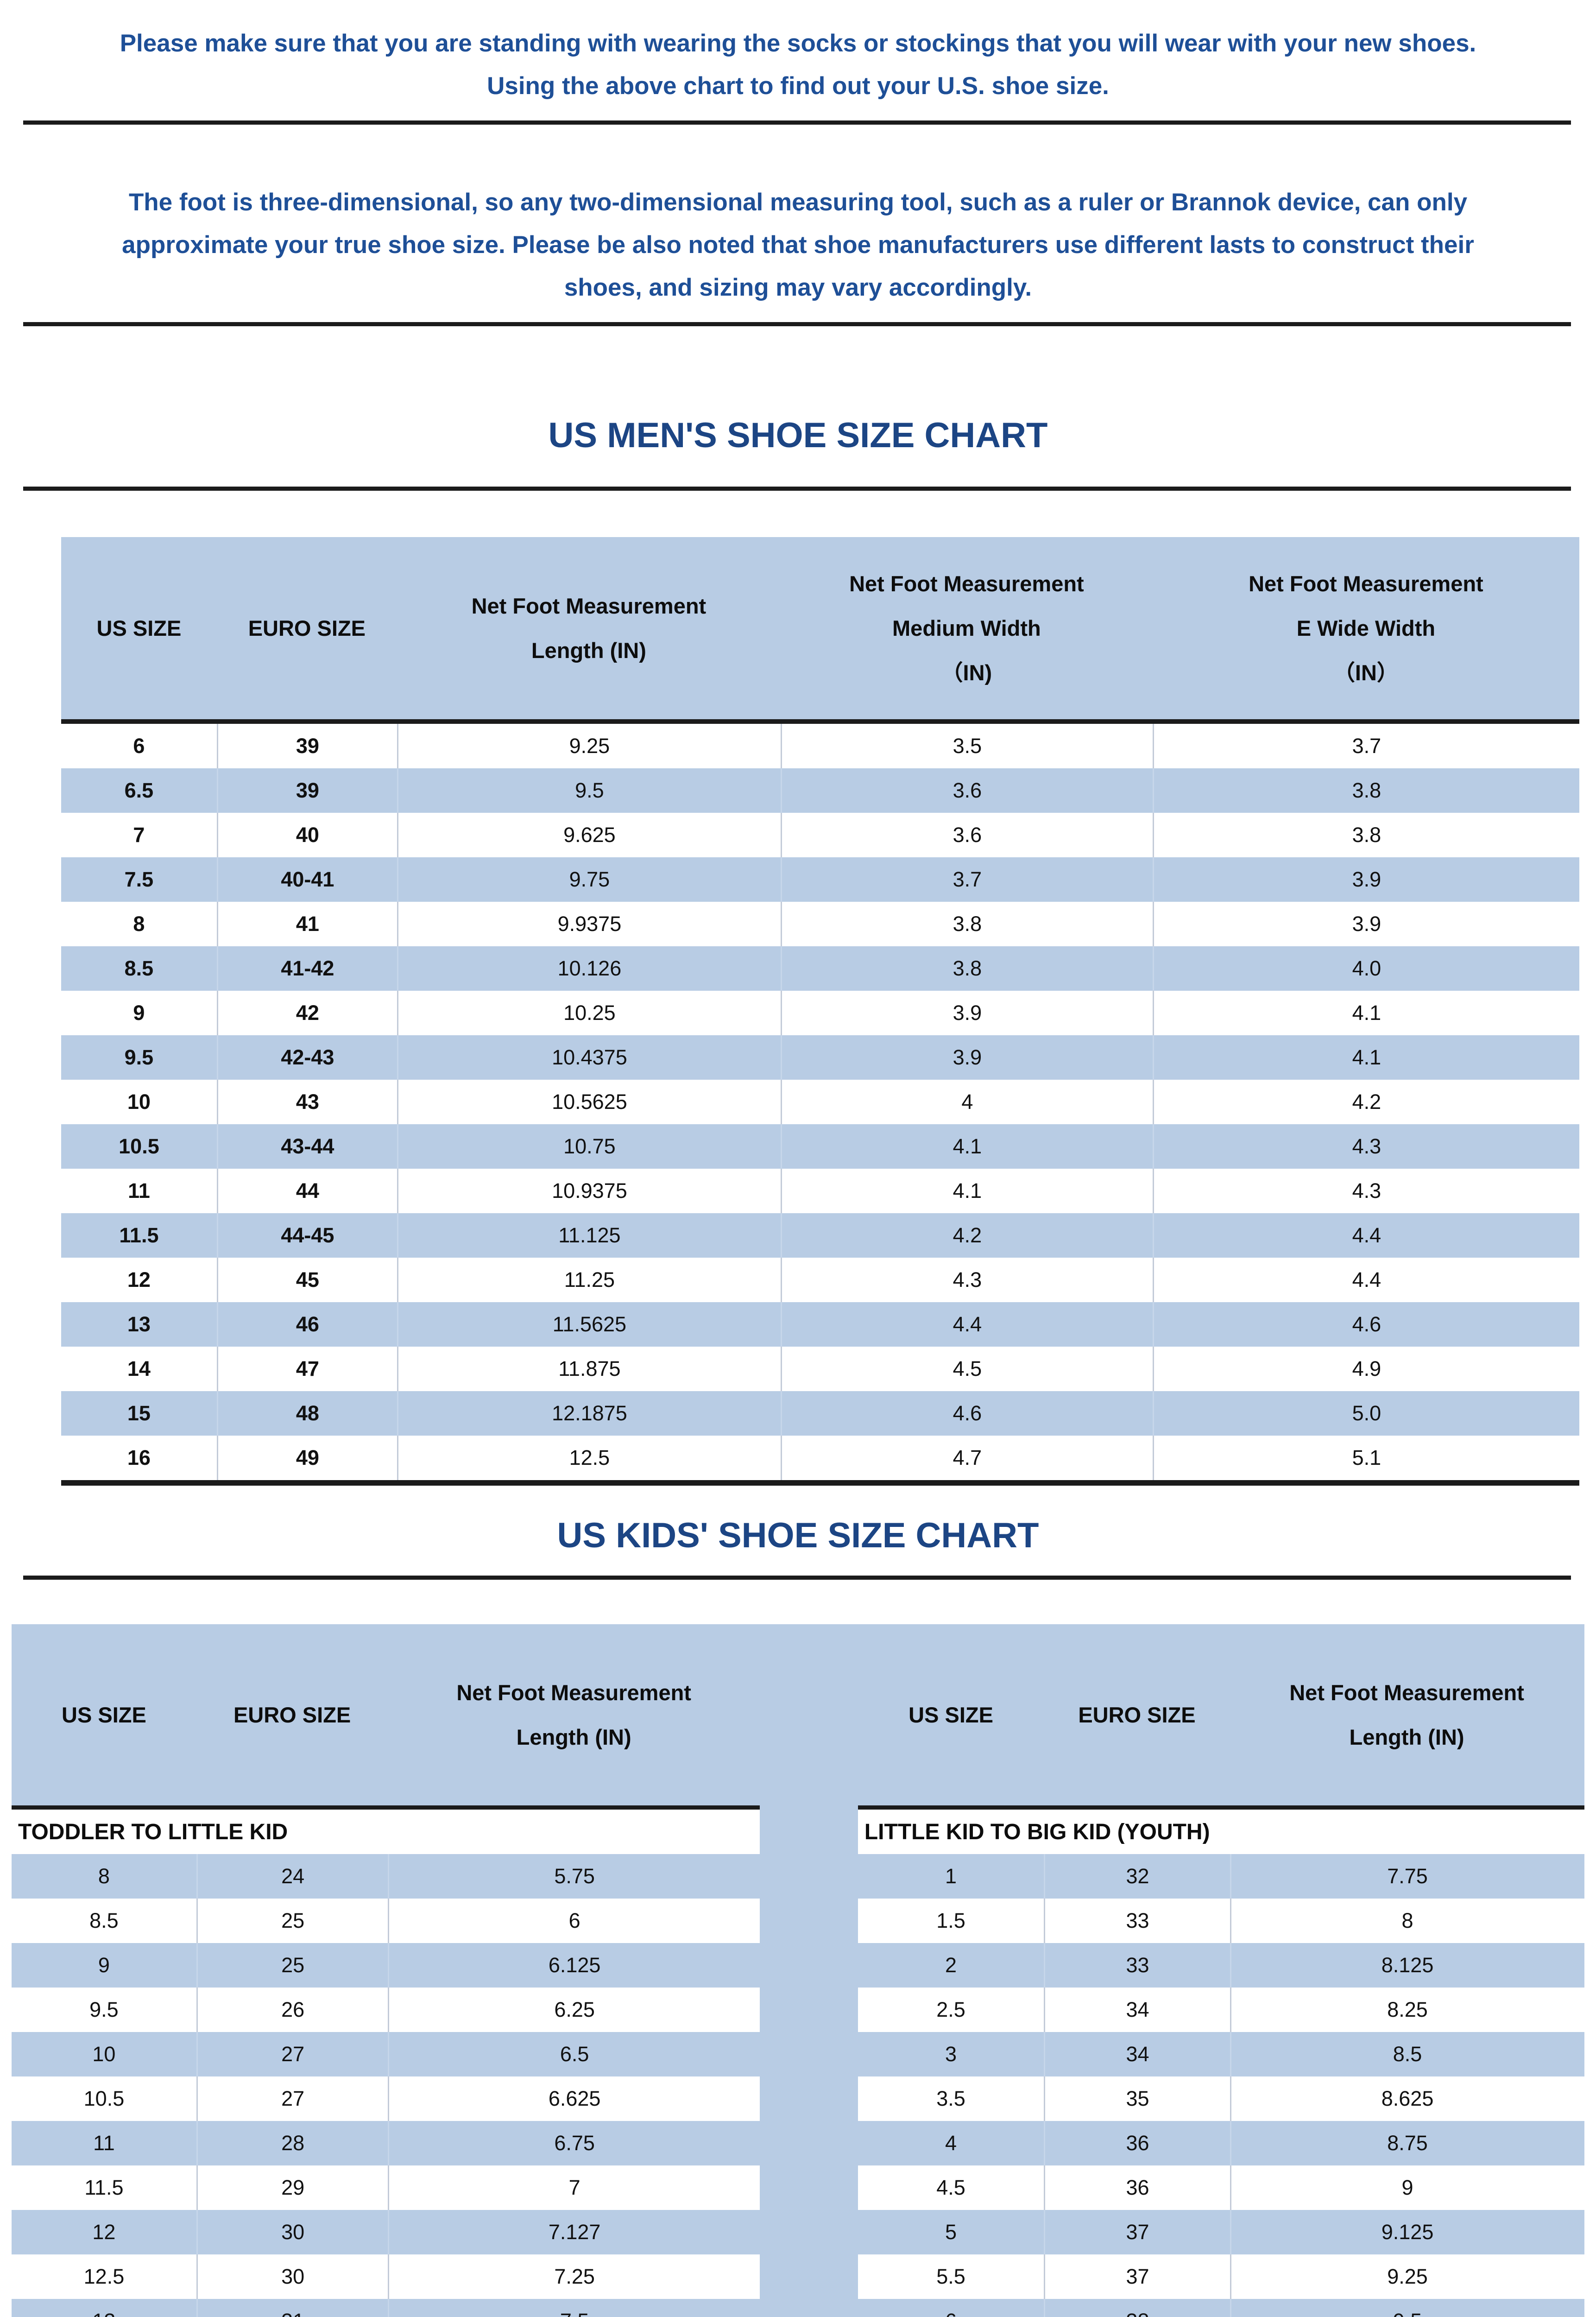  What do you see at coordinates (307, 627) in the screenshot?
I see `header-line: EURO SIZE` at bounding box center [307, 627].